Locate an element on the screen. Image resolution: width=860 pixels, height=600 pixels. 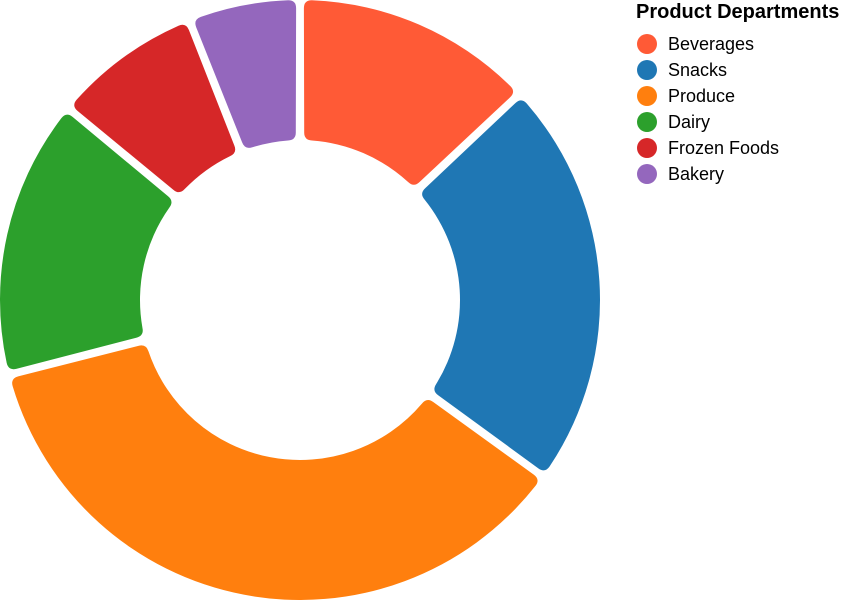
legend-item-frozen-foods: Frozen Foods is located at coordinates (708, 148).